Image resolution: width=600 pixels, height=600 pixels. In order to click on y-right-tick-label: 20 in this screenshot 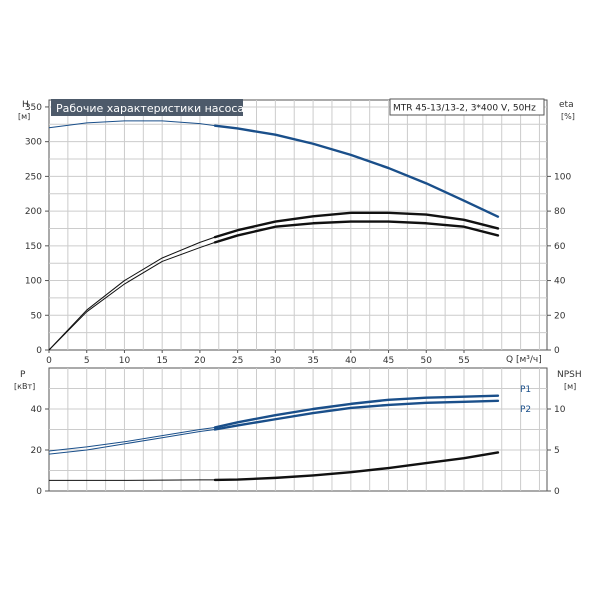, I will do `click(560, 316)`.